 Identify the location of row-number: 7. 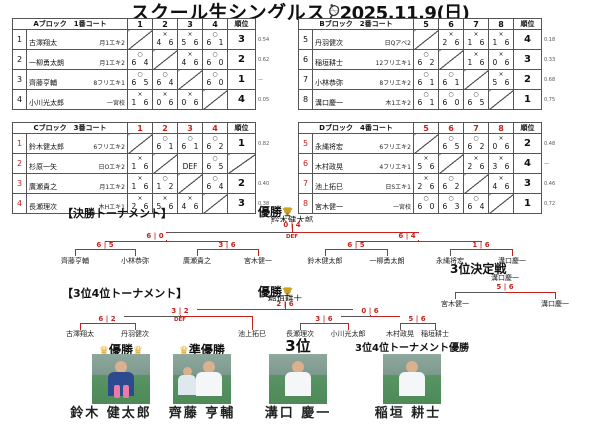
(305, 79).